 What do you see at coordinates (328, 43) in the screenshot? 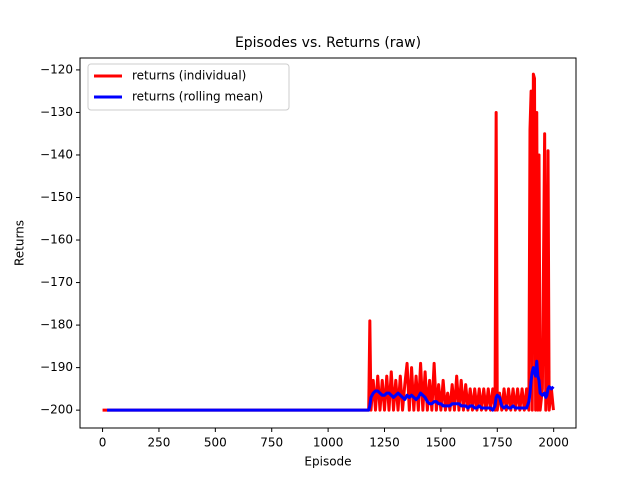
I see `chart-title: Episodes vs. Returns (raw)` at bounding box center [328, 43].